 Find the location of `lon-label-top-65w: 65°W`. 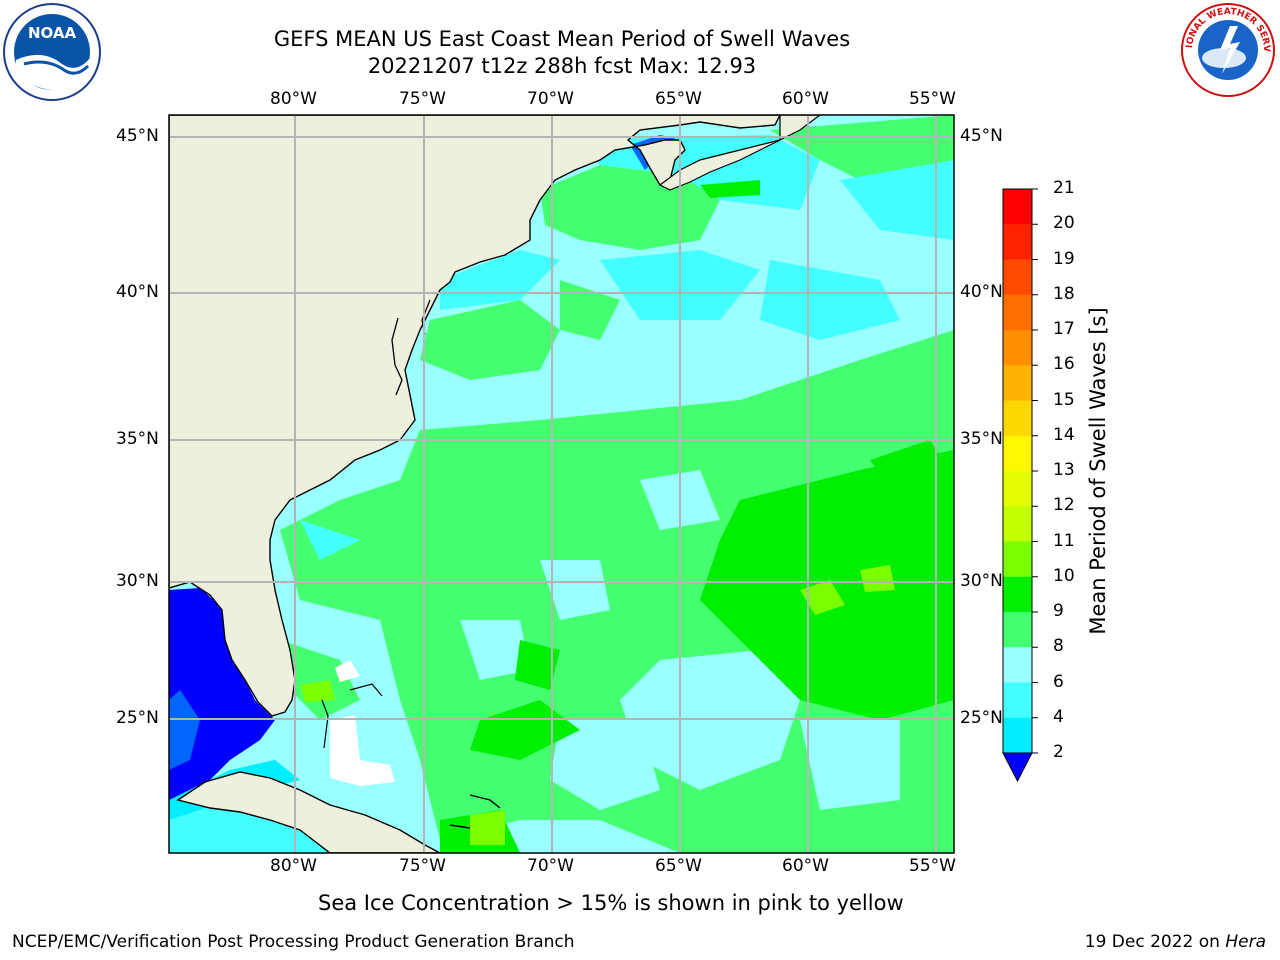

lon-label-top-65w: 65°W is located at coordinates (678, 99).